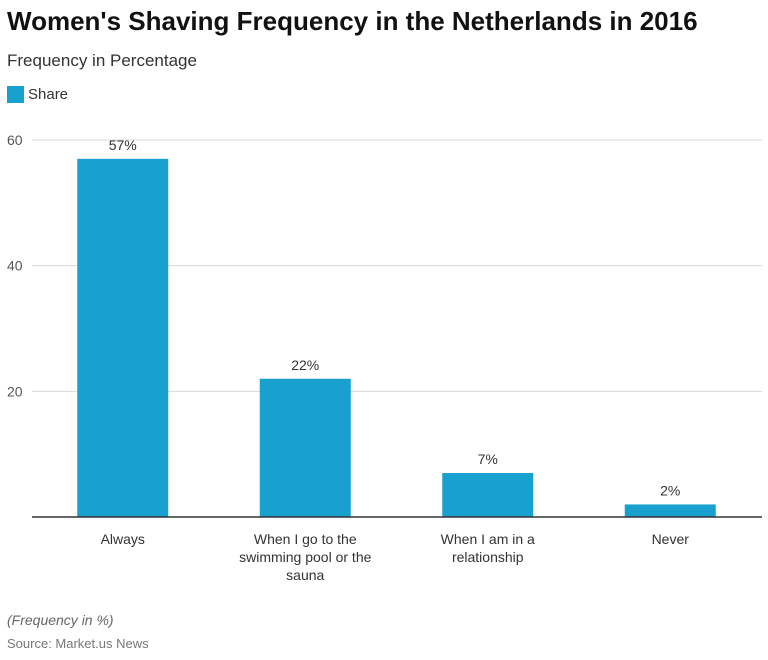 The width and height of the screenshot is (768, 660). What do you see at coordinates (305, 365) in the screenshot?
I see `data-label: 22%` at bounding box center [305, 365].